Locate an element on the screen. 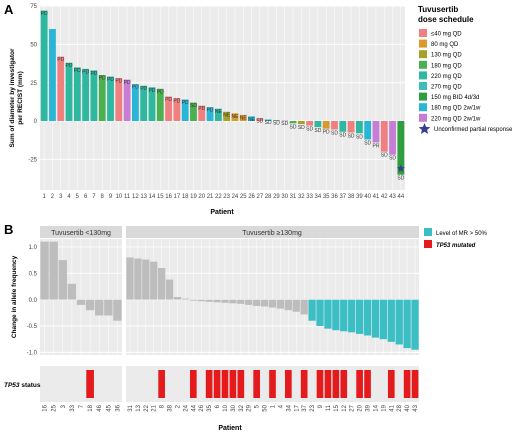  x-tick-label: 5 is located at coordinates (78, 197).